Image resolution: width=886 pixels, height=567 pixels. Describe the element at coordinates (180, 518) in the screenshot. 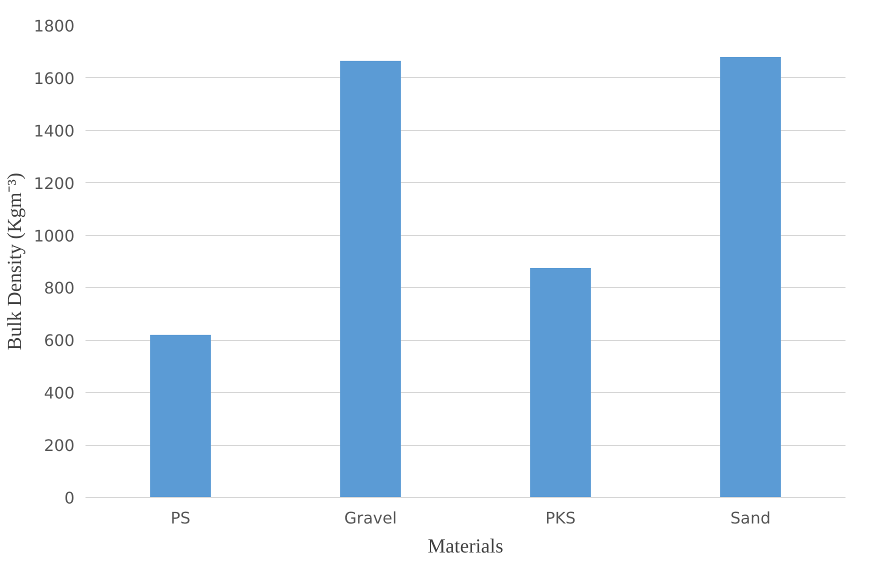

I see `x-tick-label: PS` at that location.